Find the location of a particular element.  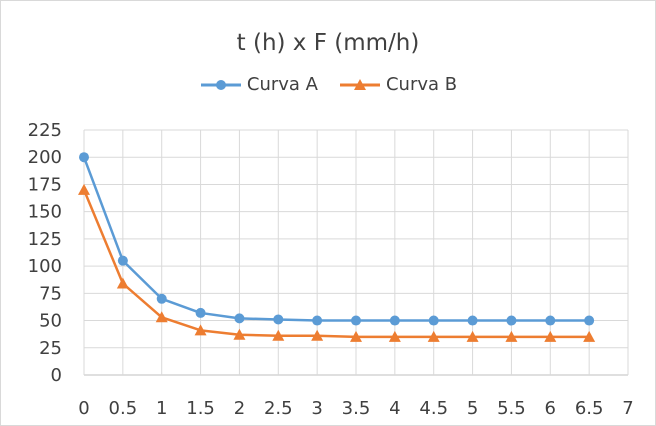

legend-label-curva-b: Curva B is located at coordinates (421, 84).